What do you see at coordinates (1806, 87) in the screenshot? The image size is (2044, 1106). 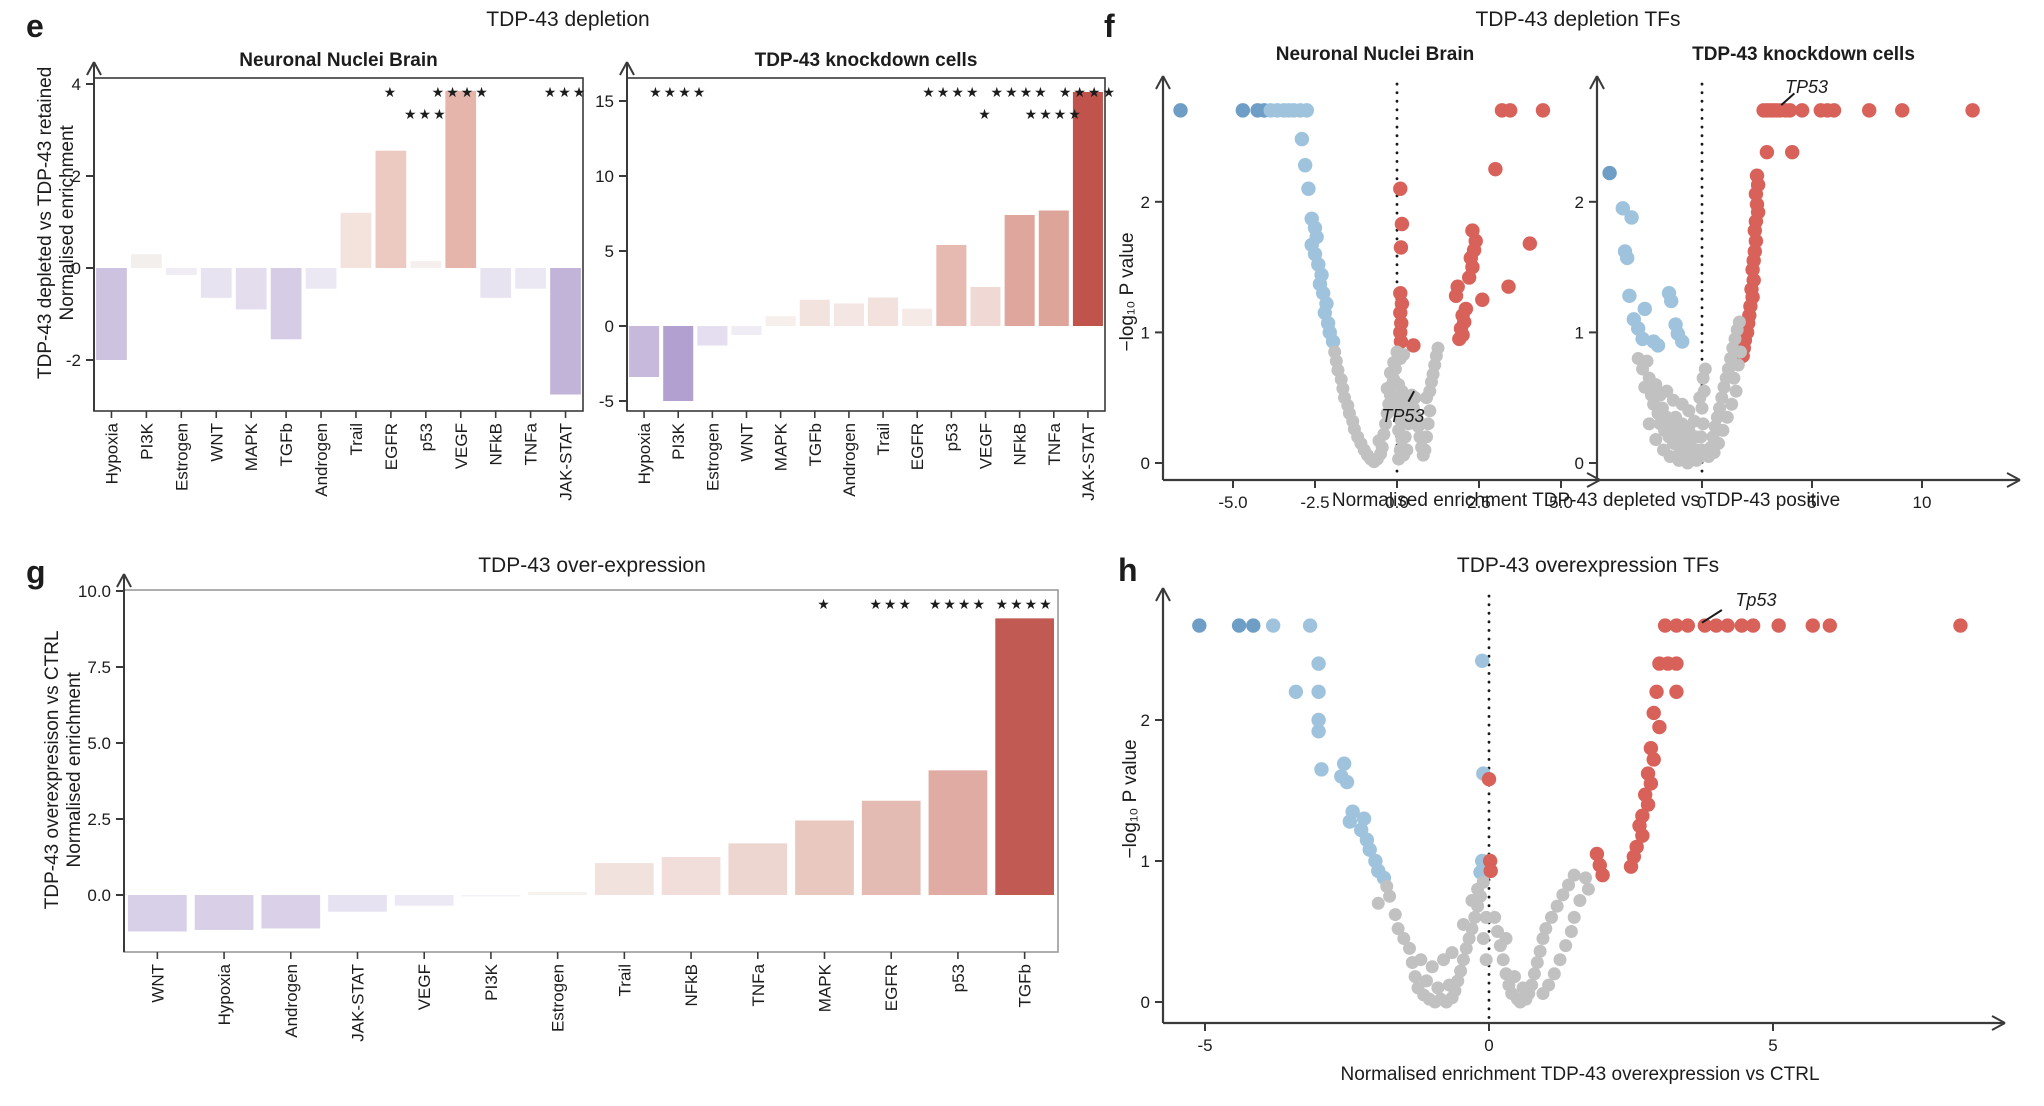 I see `f_right-gene-annotation: TP53` at bounding box center [1806, 87].